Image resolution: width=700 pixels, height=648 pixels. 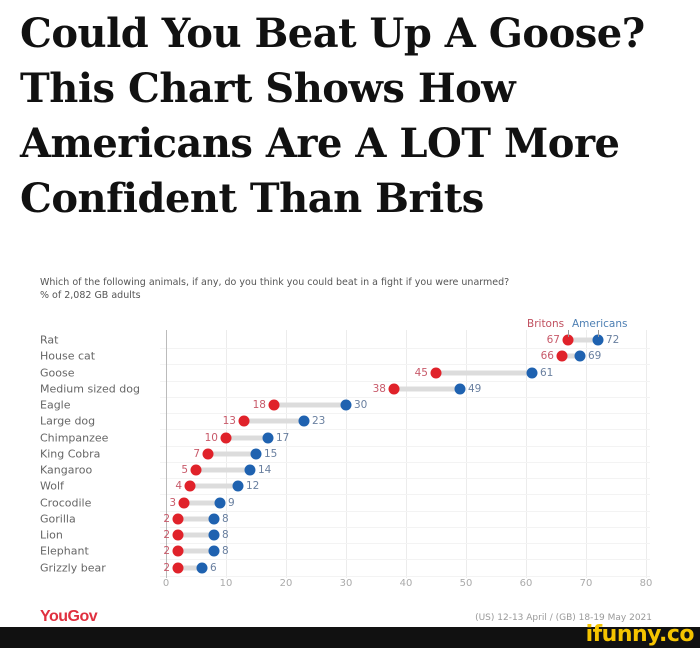 What do you see at coordinates (57, 372) in the screenshot?
I see `category-label: Goose` at bounding box center [57, 372].